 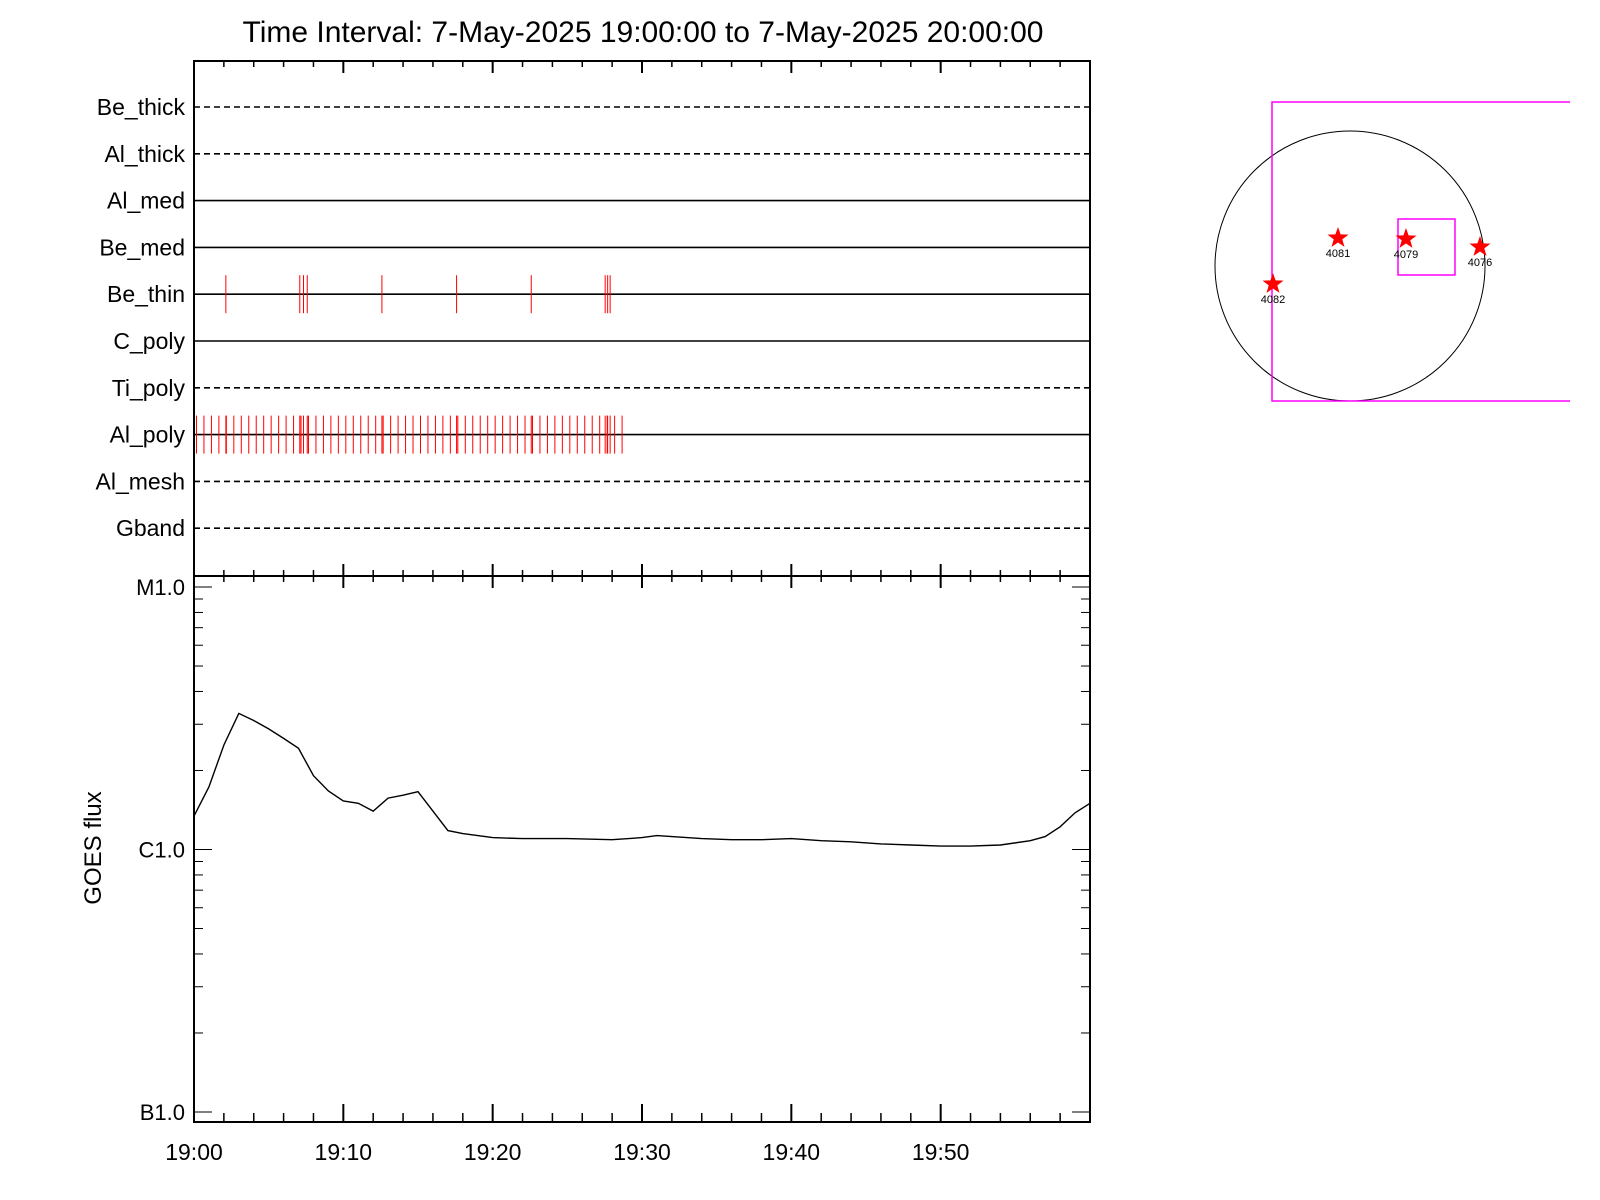 I want to click on timeline-row-label: C_poly, so click(x=149, y=341).